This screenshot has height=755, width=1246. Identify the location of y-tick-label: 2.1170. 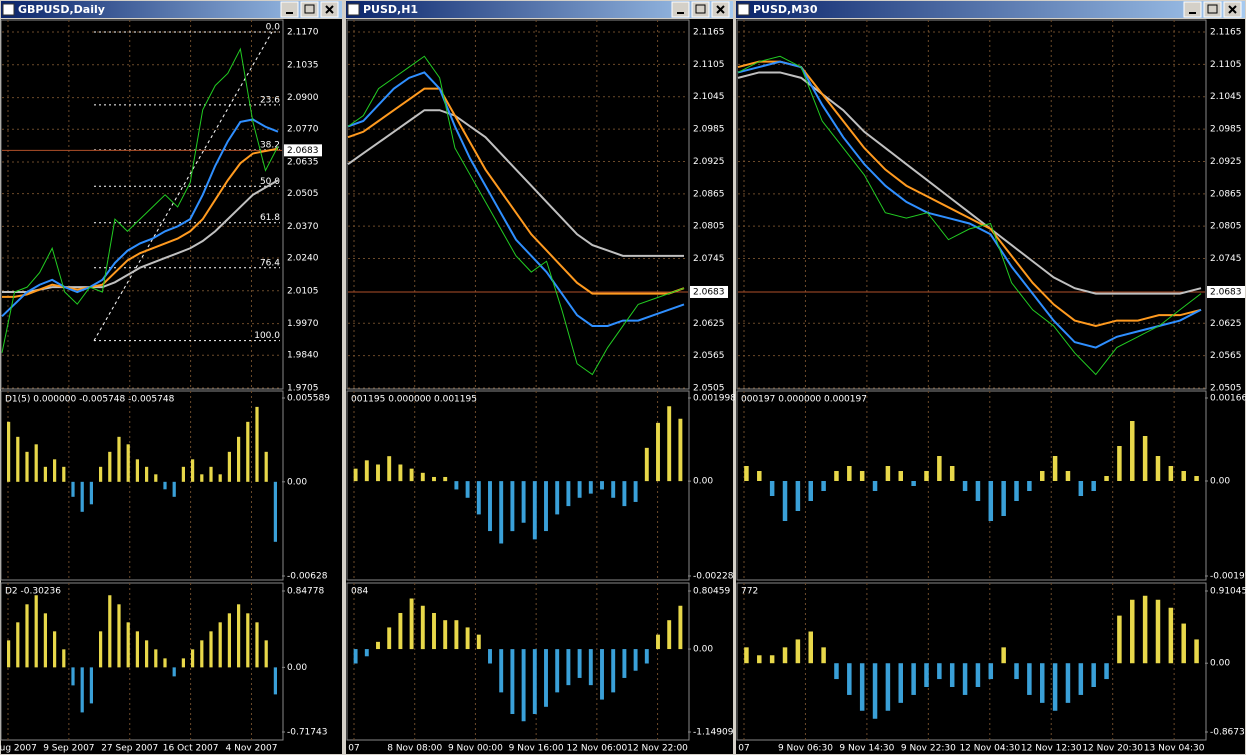
(303, 33).